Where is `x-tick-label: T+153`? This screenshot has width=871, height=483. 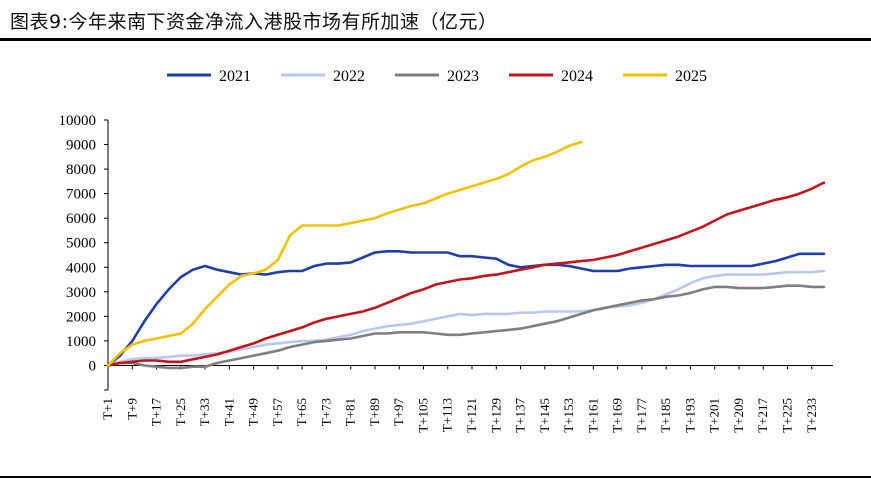
x-tick-label: T+153 is located at coordinates (568, 415).